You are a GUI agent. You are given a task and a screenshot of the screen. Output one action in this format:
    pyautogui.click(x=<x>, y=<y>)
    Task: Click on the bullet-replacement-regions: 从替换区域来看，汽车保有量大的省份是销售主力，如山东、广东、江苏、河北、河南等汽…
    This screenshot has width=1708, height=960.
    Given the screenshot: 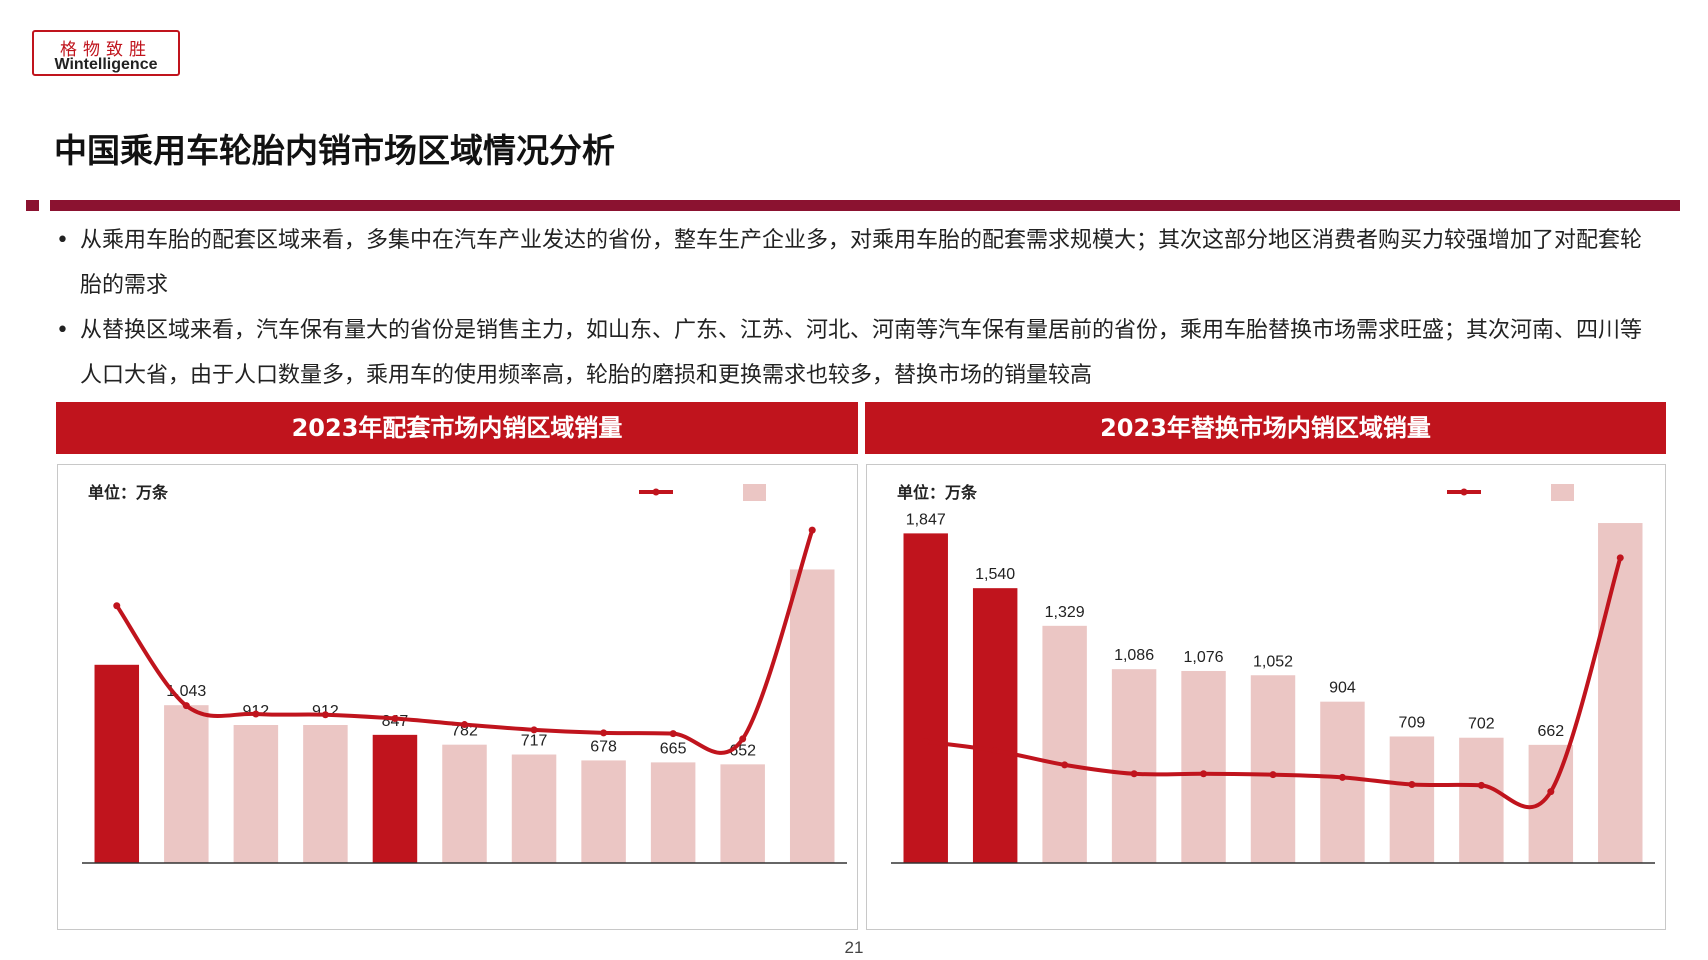 What is the action you would take?
    pyautogui.click(x=856, y=353)
    